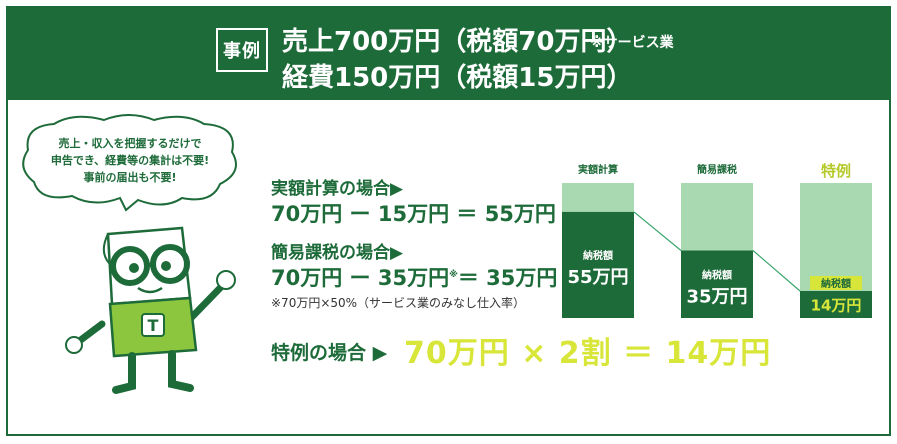 Image resolution: width=897 pixels, height=444 pixels. Describe the element at coordinates (242, 50) in the screenshot. I see `example-badge: 事例` at that location.